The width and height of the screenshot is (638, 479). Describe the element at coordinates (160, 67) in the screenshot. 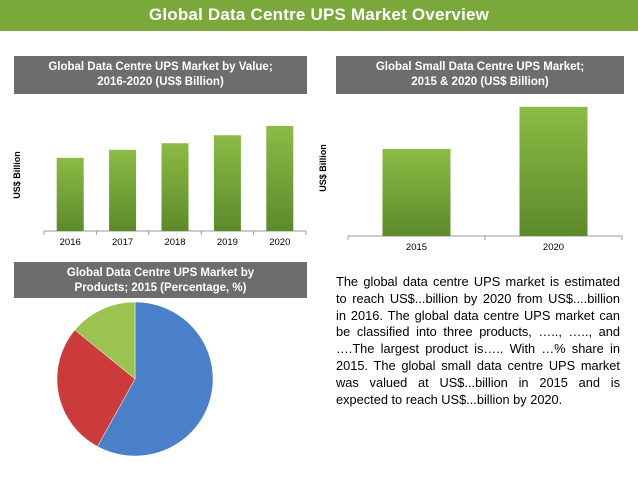

I see `chart1-title-line1: Global Data Centre UPS Market by Value;` at that location.